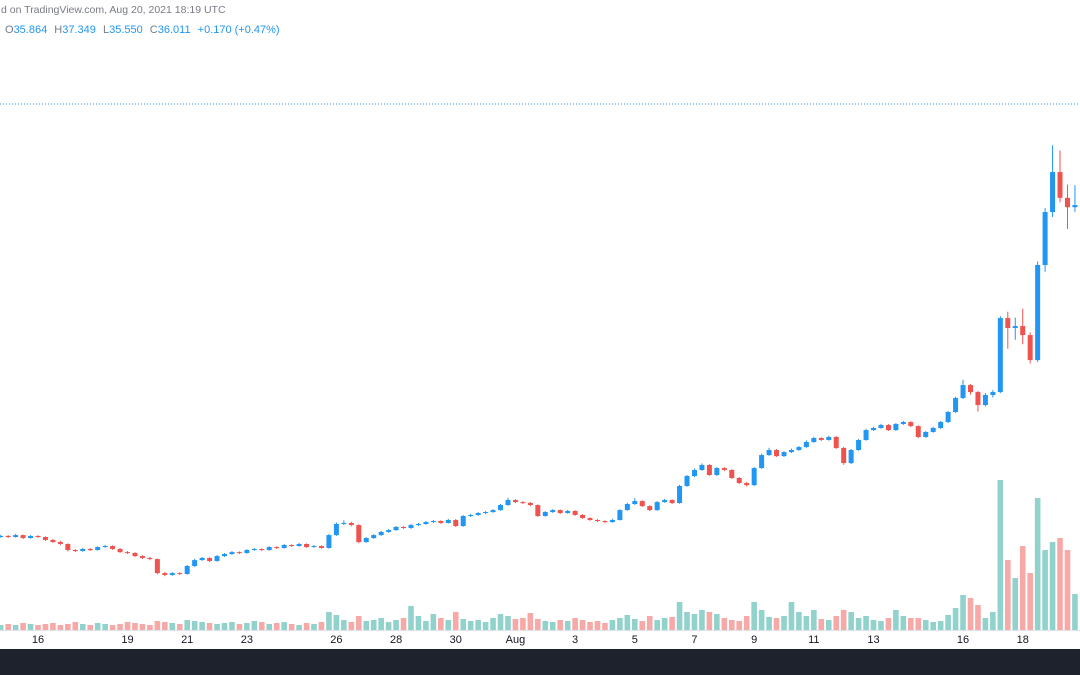  What do you see at coordinates (38, 640) in the screenshot?
I see `x-tick-label: 16` at bounding box center [38, 640].